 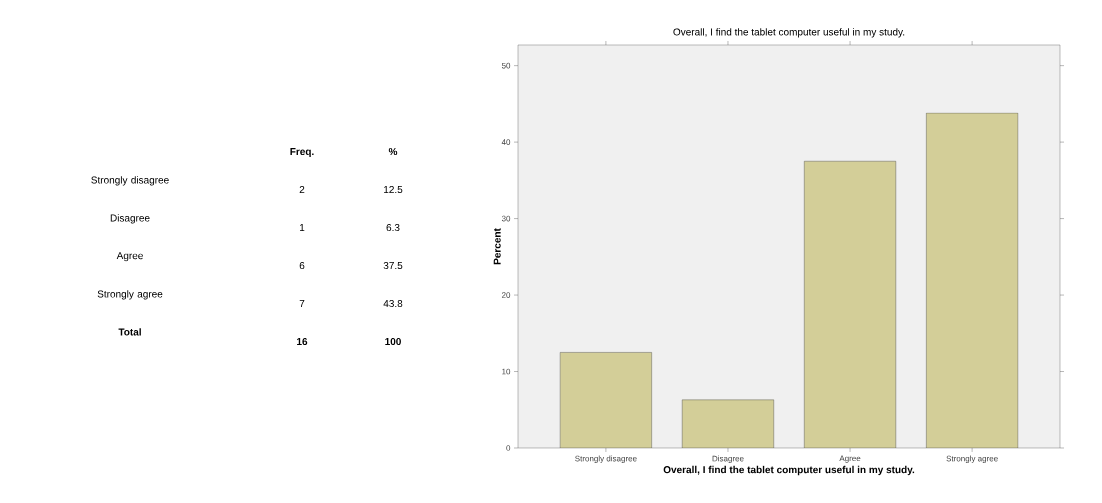 I want to click on y-tick-label: 30, so click(x=506, y=218).